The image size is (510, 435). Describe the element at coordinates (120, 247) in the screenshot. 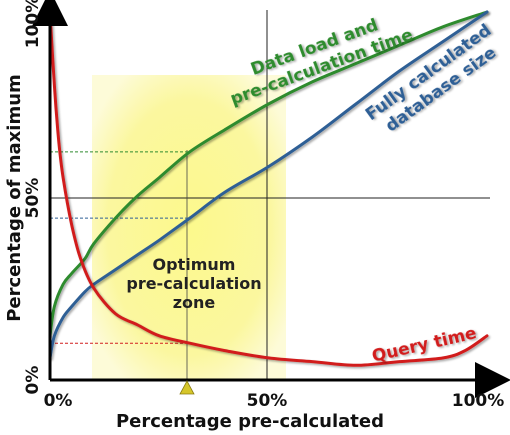

I see `dashed-layer` at that location.